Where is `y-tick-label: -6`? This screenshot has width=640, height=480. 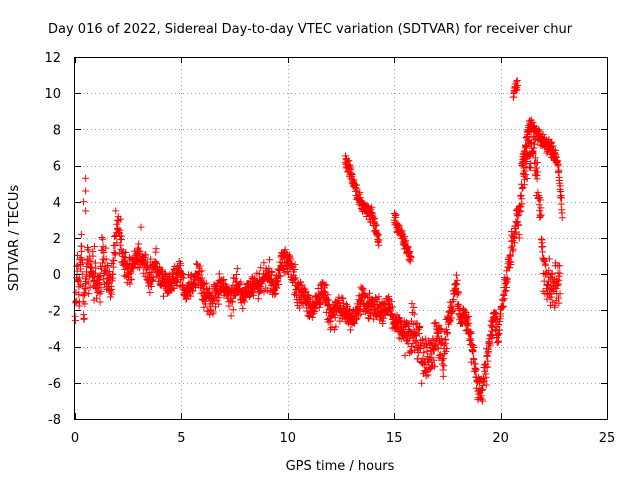 y-tick-label: -6 is located at coordinates (54, 384).